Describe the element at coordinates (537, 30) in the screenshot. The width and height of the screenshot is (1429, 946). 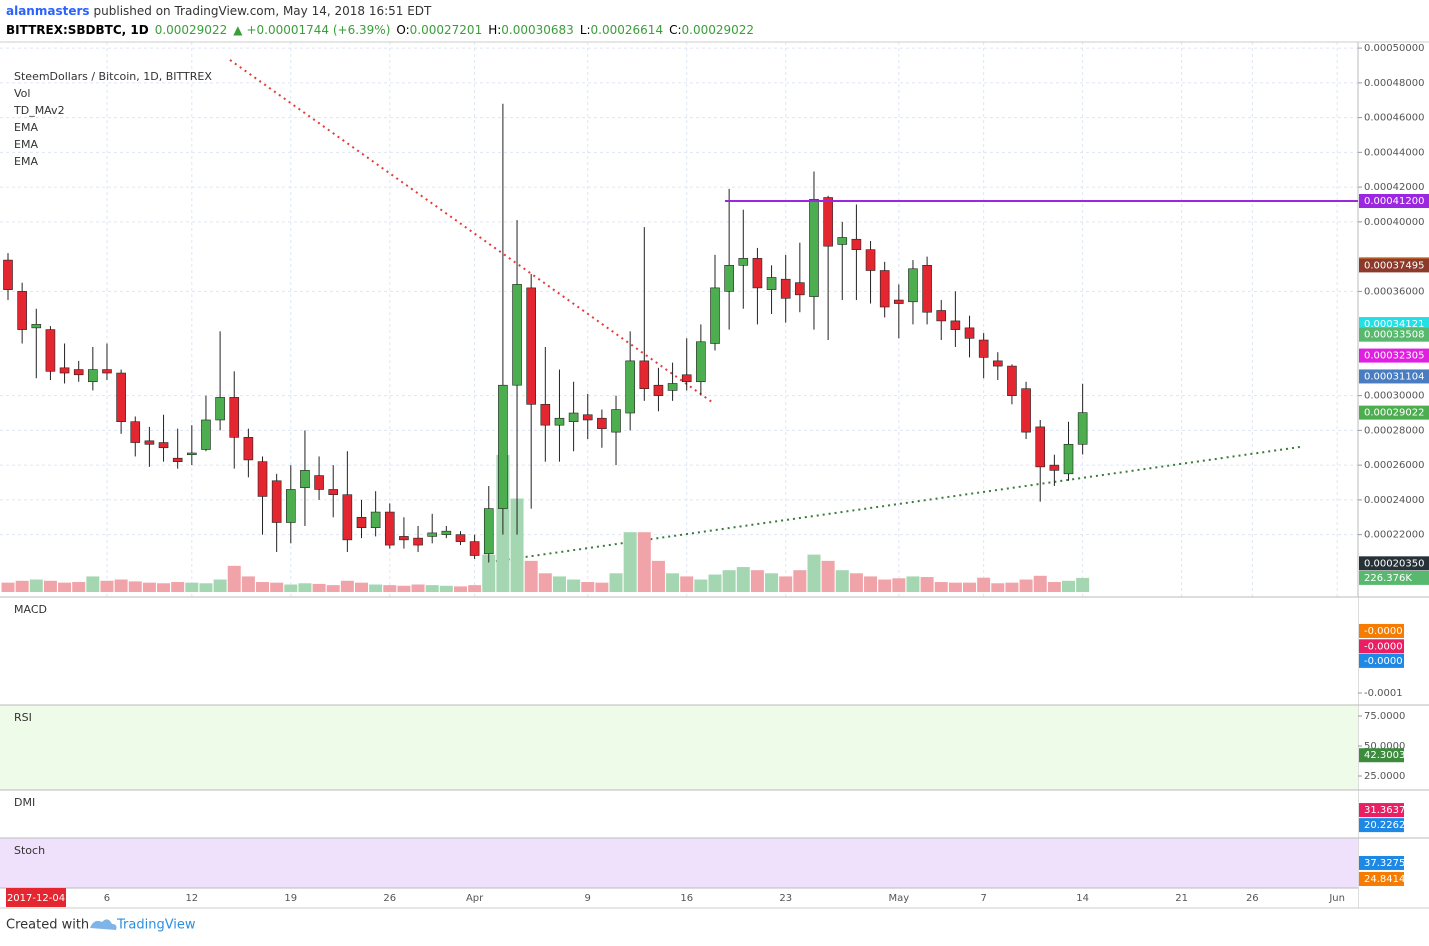
I see `ohlc-value: 0.00030683` at that location.